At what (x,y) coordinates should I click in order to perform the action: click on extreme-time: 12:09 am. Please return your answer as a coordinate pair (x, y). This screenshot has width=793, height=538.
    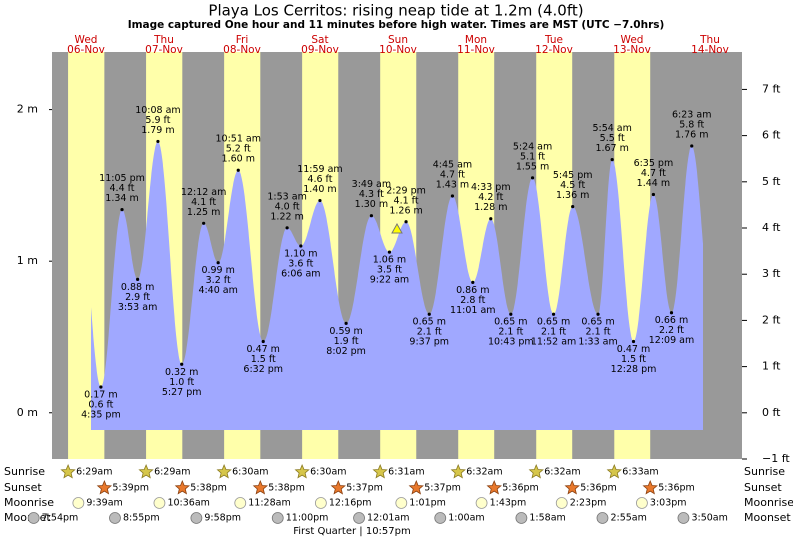
    Looking at the image, I should click on (671, 340).